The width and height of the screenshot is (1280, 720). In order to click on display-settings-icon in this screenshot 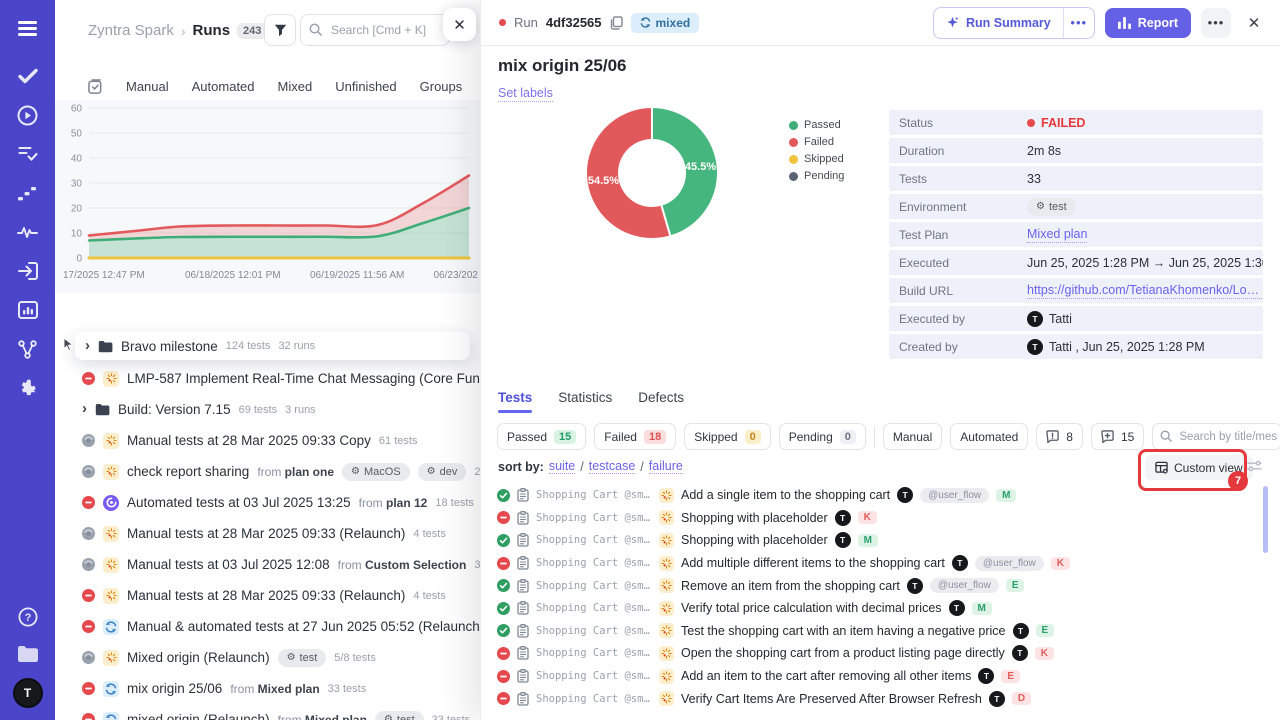, I will do `click(1254, 466)`.